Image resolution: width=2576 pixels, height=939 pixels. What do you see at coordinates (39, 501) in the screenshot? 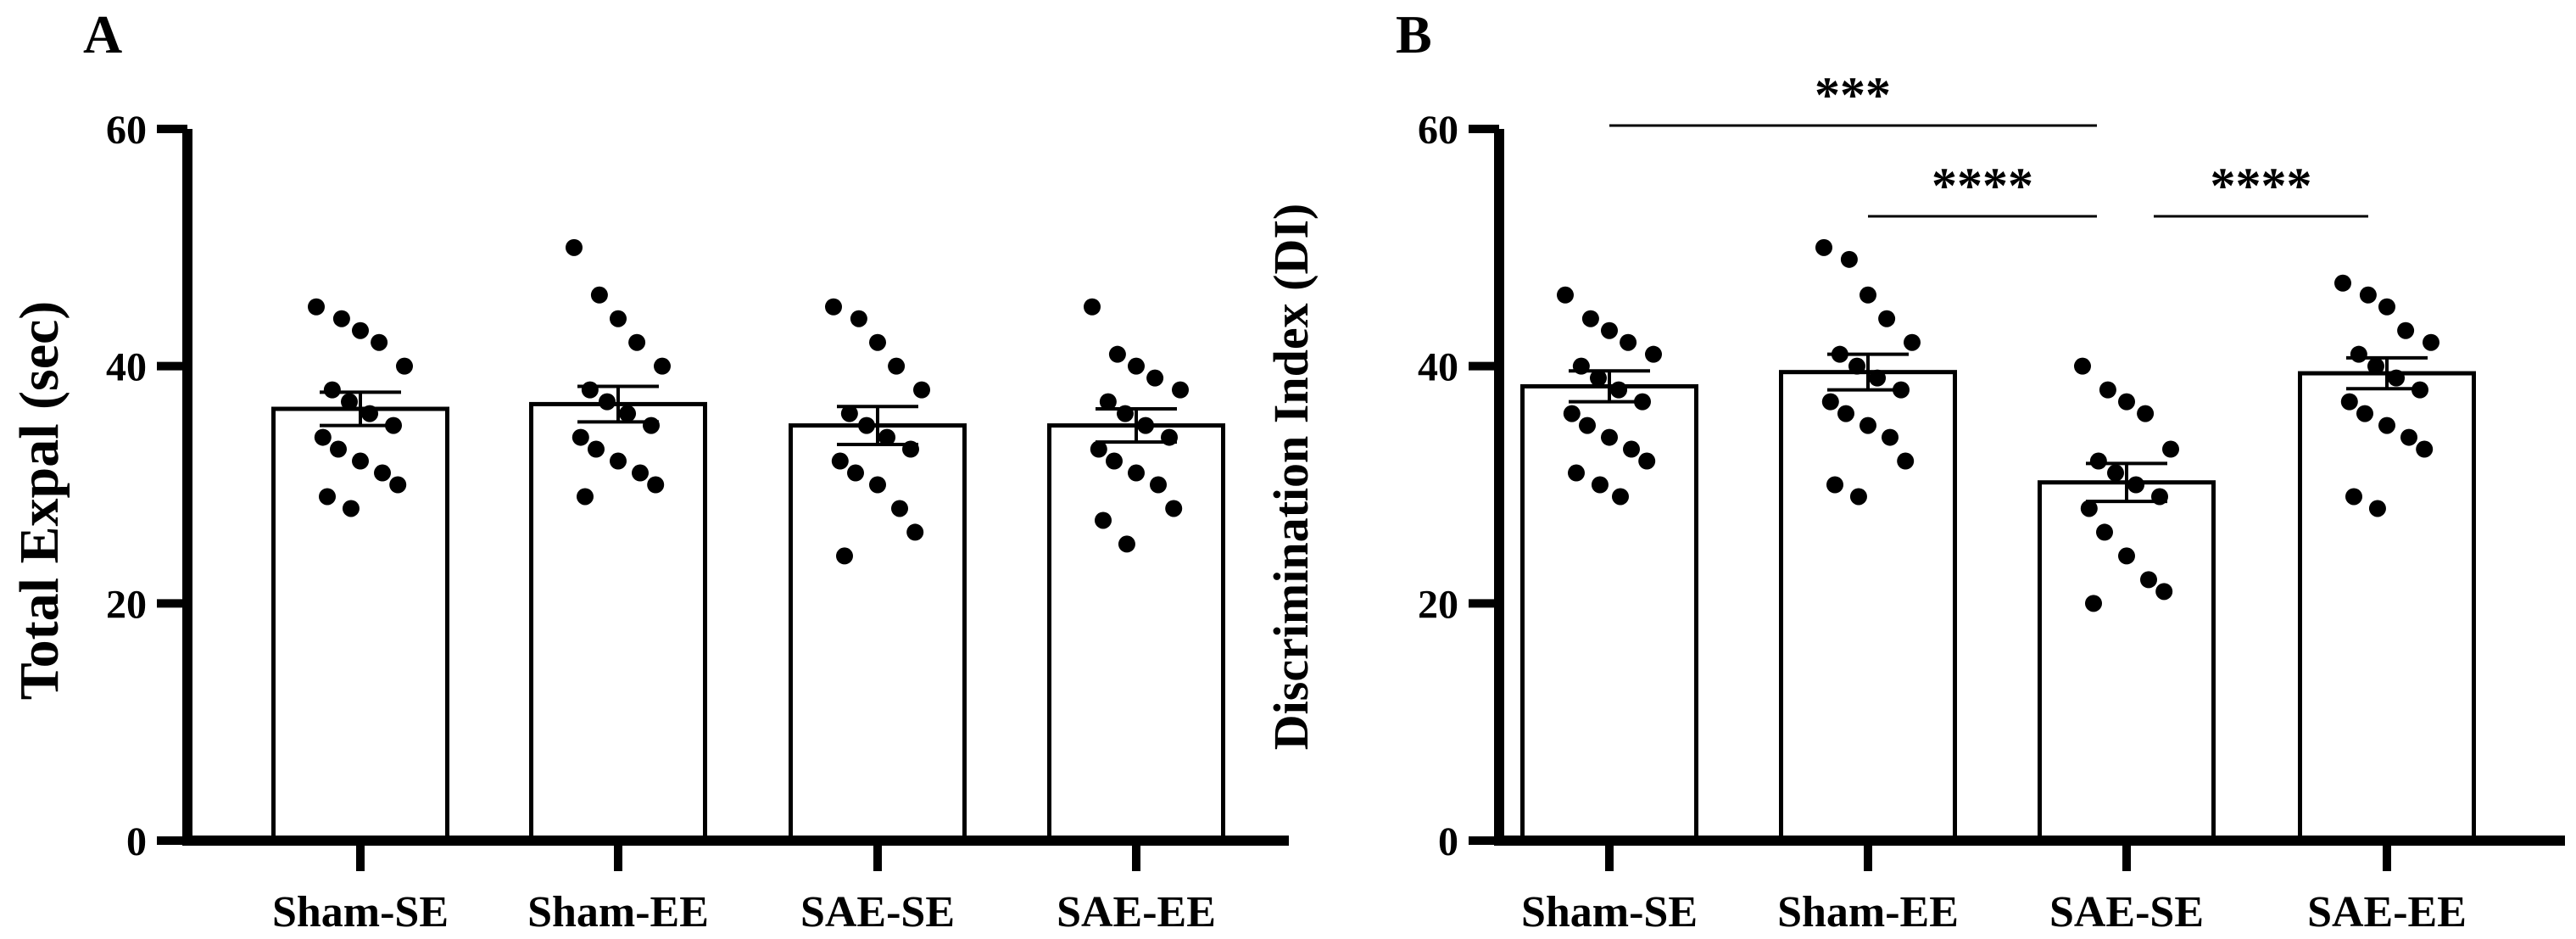
I see `panel-a-y-axis-label: Total Expal (sec)` at bounding box center [39, 501].